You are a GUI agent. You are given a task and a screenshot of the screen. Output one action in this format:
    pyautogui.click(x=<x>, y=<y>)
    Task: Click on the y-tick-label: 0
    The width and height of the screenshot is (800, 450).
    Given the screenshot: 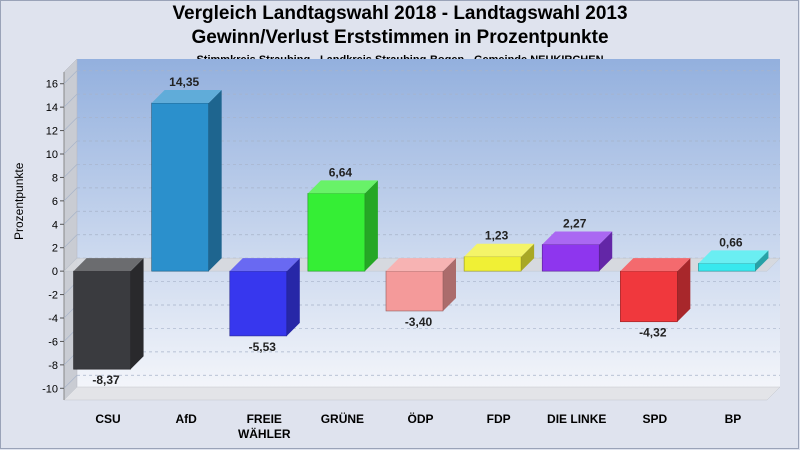 What is the action you would take?
    pyautogui.click(x=55, y=272)
    